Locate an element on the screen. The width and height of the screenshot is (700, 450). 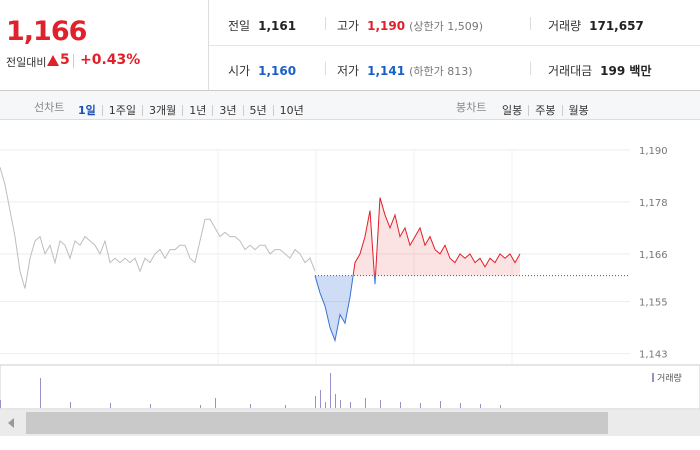
change: 5 is located at coordinates (65, 60).